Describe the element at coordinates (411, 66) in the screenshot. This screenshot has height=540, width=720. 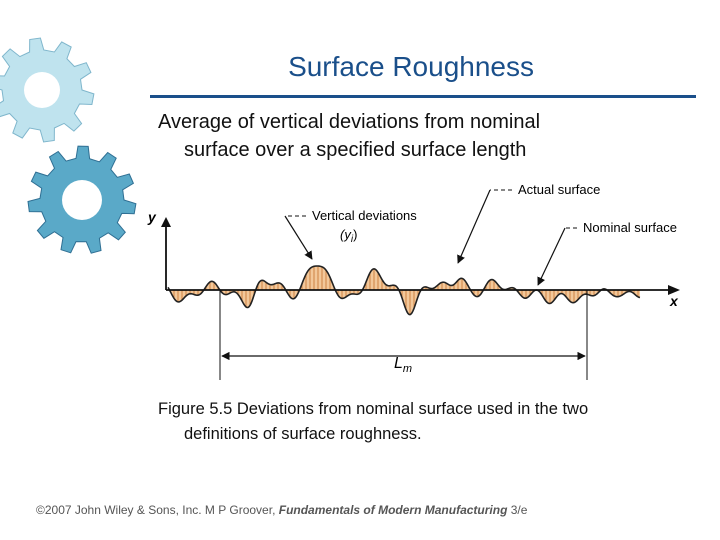
I see `page-title: Surface Roughness` at that location.